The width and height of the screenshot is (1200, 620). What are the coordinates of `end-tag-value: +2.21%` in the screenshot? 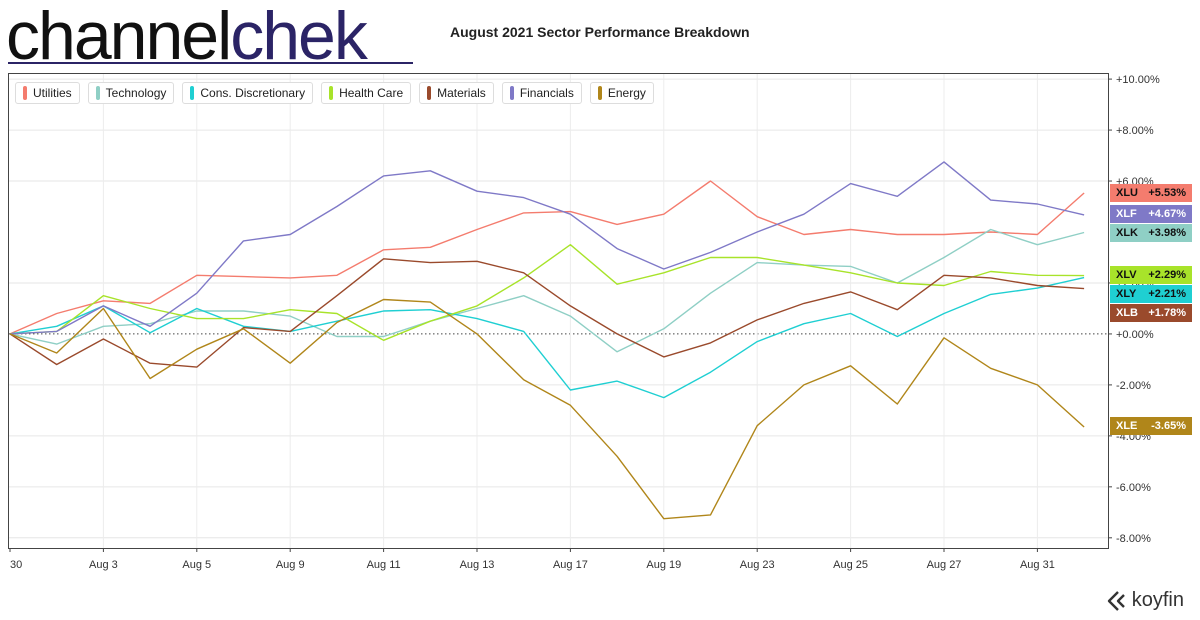 It's located at (1167, 294).